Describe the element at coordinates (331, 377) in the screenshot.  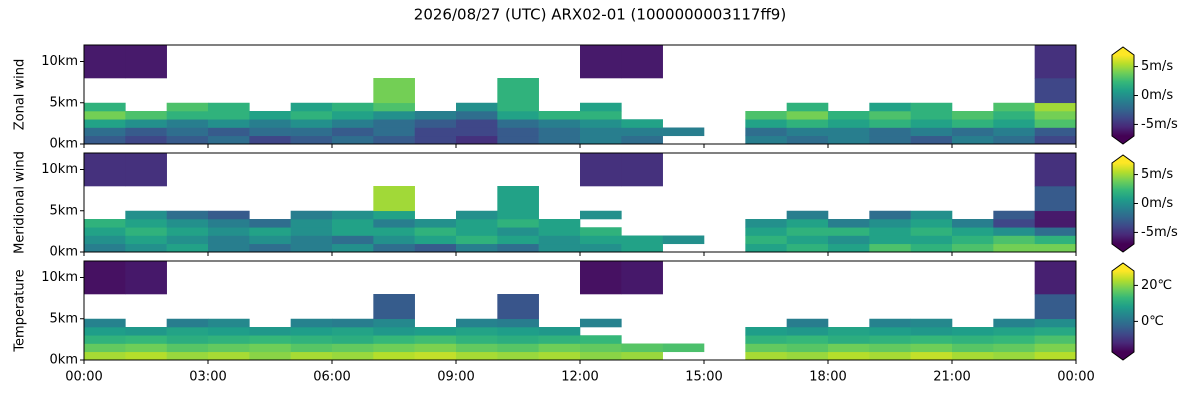
I see `x-tick-label: 06:00` at that location.